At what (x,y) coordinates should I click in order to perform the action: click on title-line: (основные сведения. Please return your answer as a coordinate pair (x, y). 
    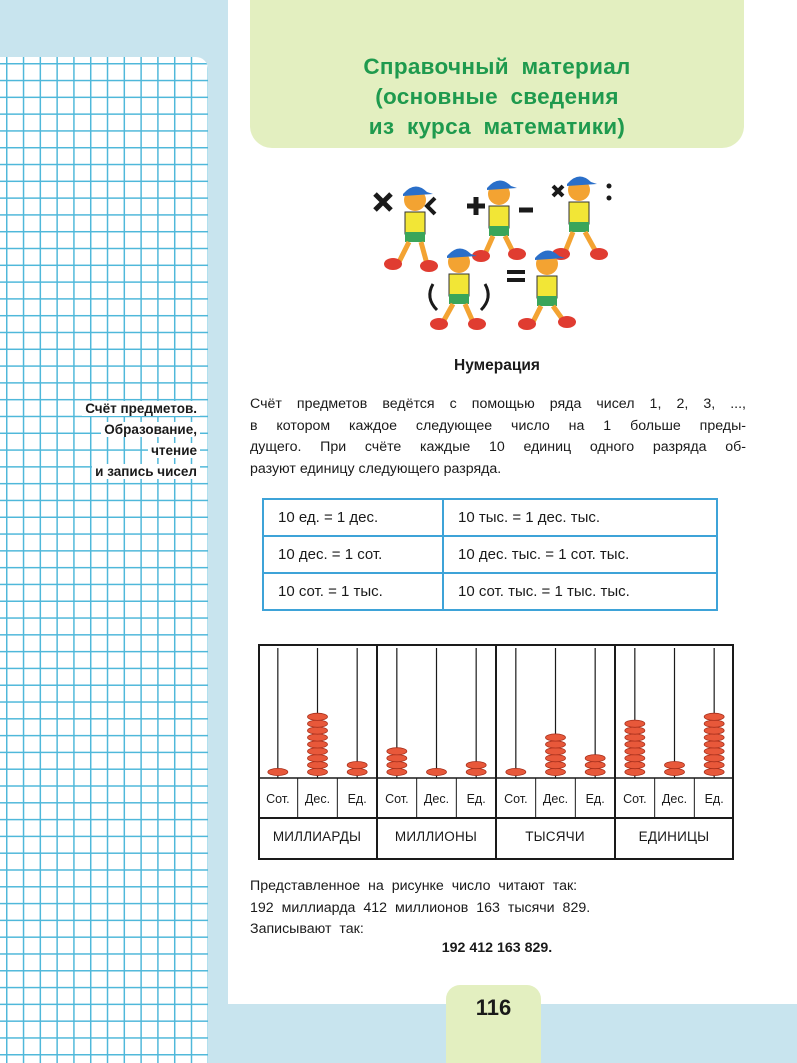
    Looking at the image, I should click on (497, 96).